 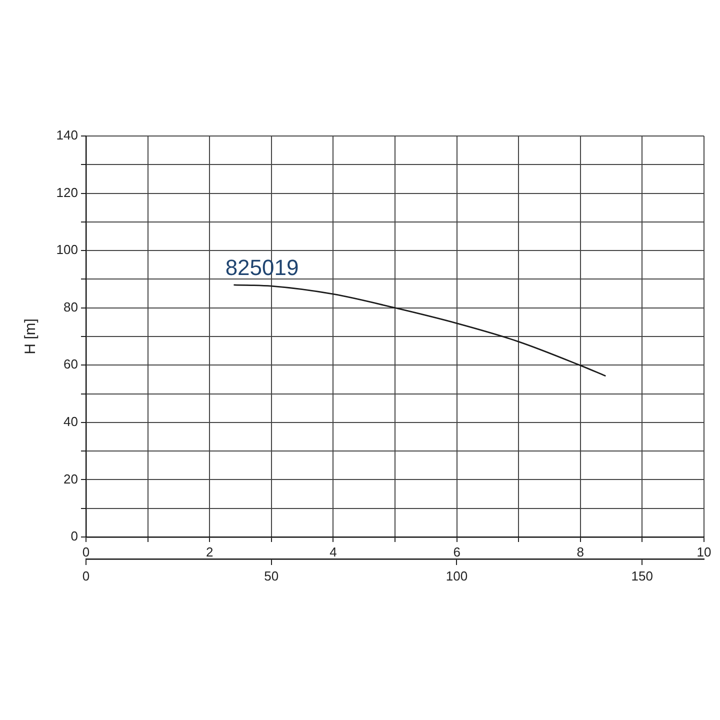 I want to click on y-tick-label: 60, so click(x=71, y=364).